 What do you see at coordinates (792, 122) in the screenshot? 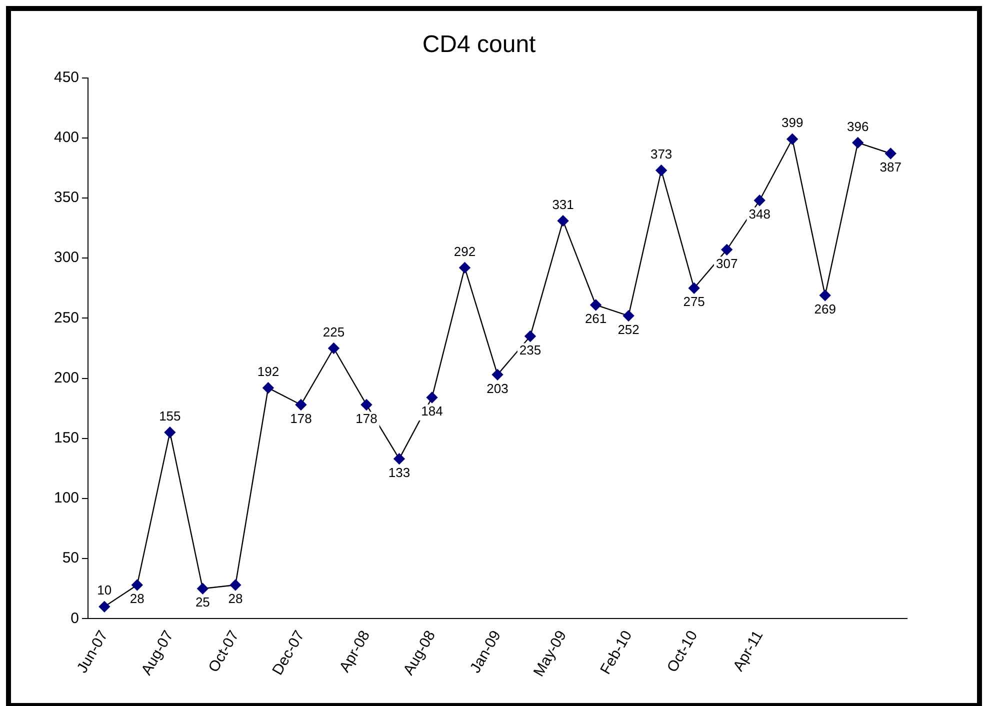
I see `data-label: 399` at bounding box center [792, 122].